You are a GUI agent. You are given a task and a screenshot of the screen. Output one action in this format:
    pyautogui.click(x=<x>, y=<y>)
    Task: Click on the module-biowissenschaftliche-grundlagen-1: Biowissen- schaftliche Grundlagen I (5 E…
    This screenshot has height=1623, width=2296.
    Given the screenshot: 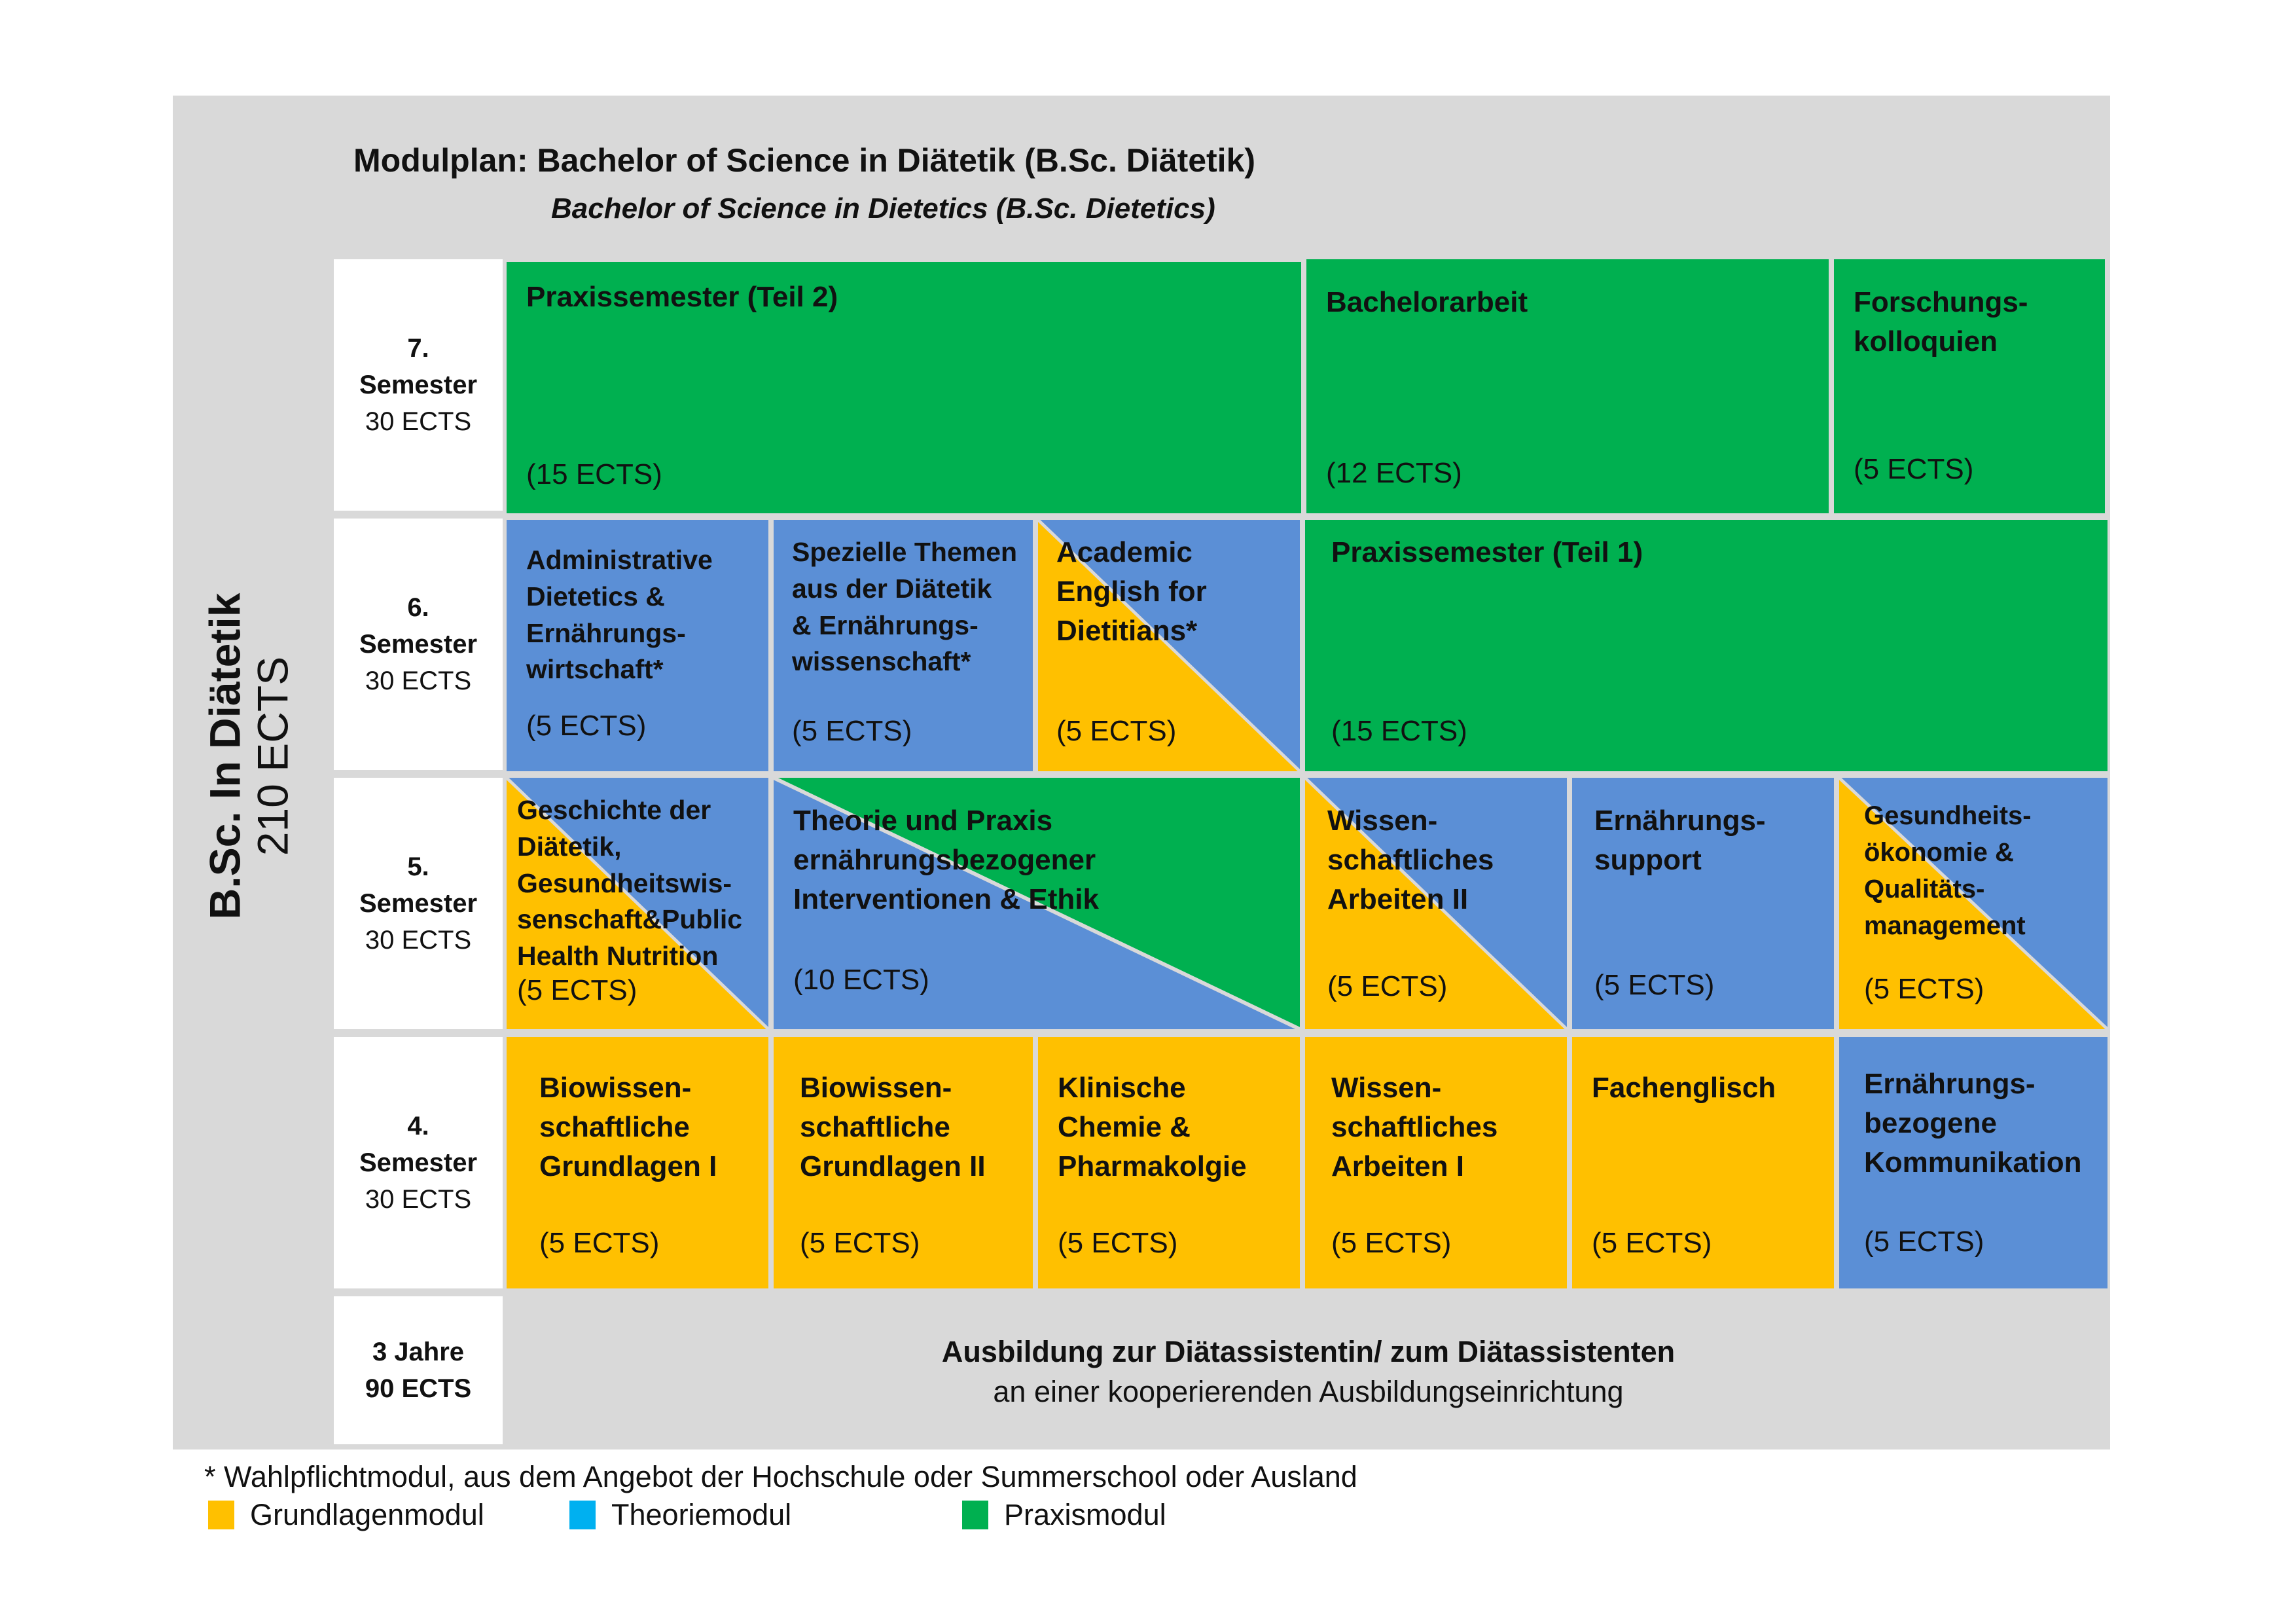 What is the action you would take?
    pyautogui.click(x=637, y=1162)
    